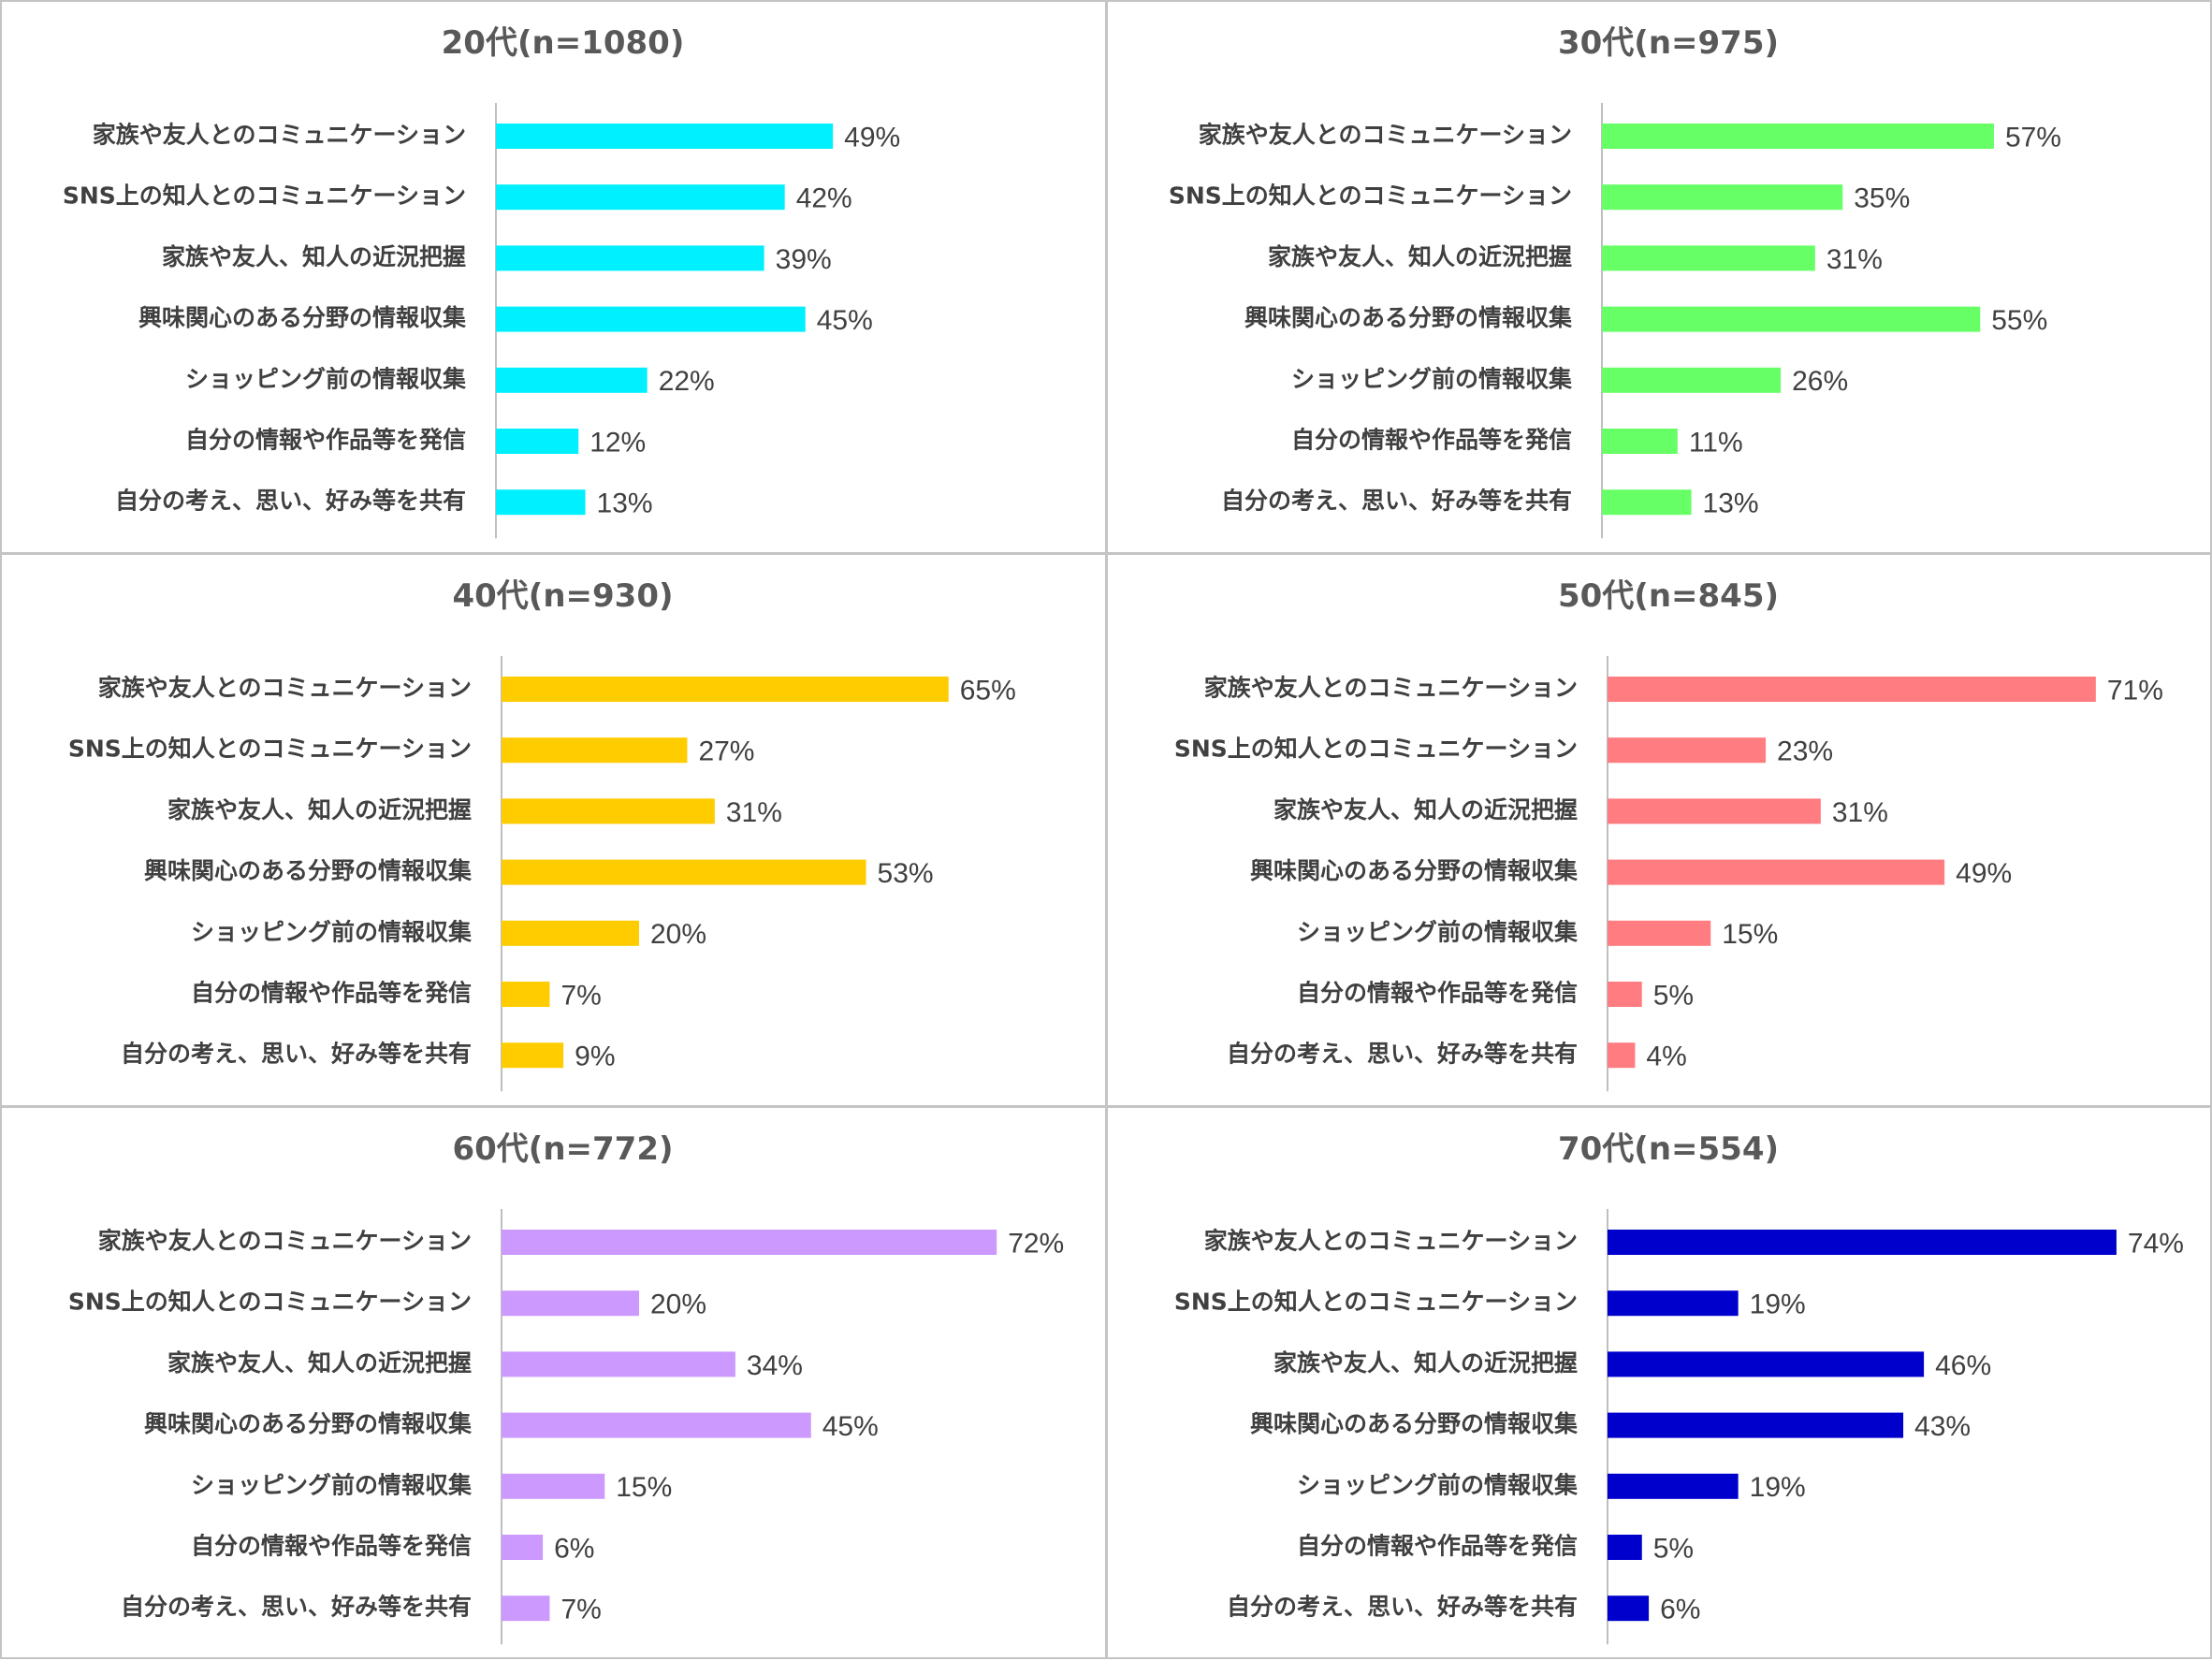  What do you see at coordinates (574, 1548) in the screenshot?
I see `value-label: 6%` at bounding box center [574, 1548].